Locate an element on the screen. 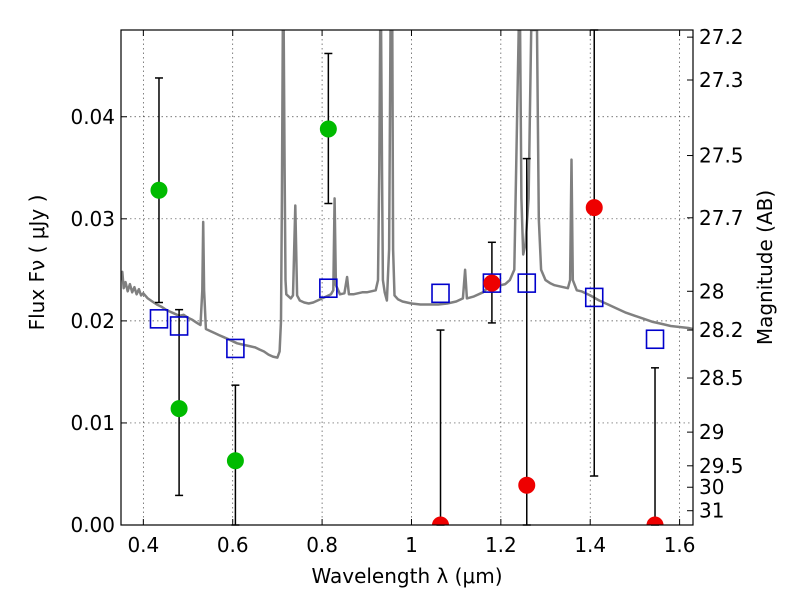 Image resolution: width=800 pixels, height=600 pixels. y-tick-label: 0.03 is located at coordinates (92, 219).